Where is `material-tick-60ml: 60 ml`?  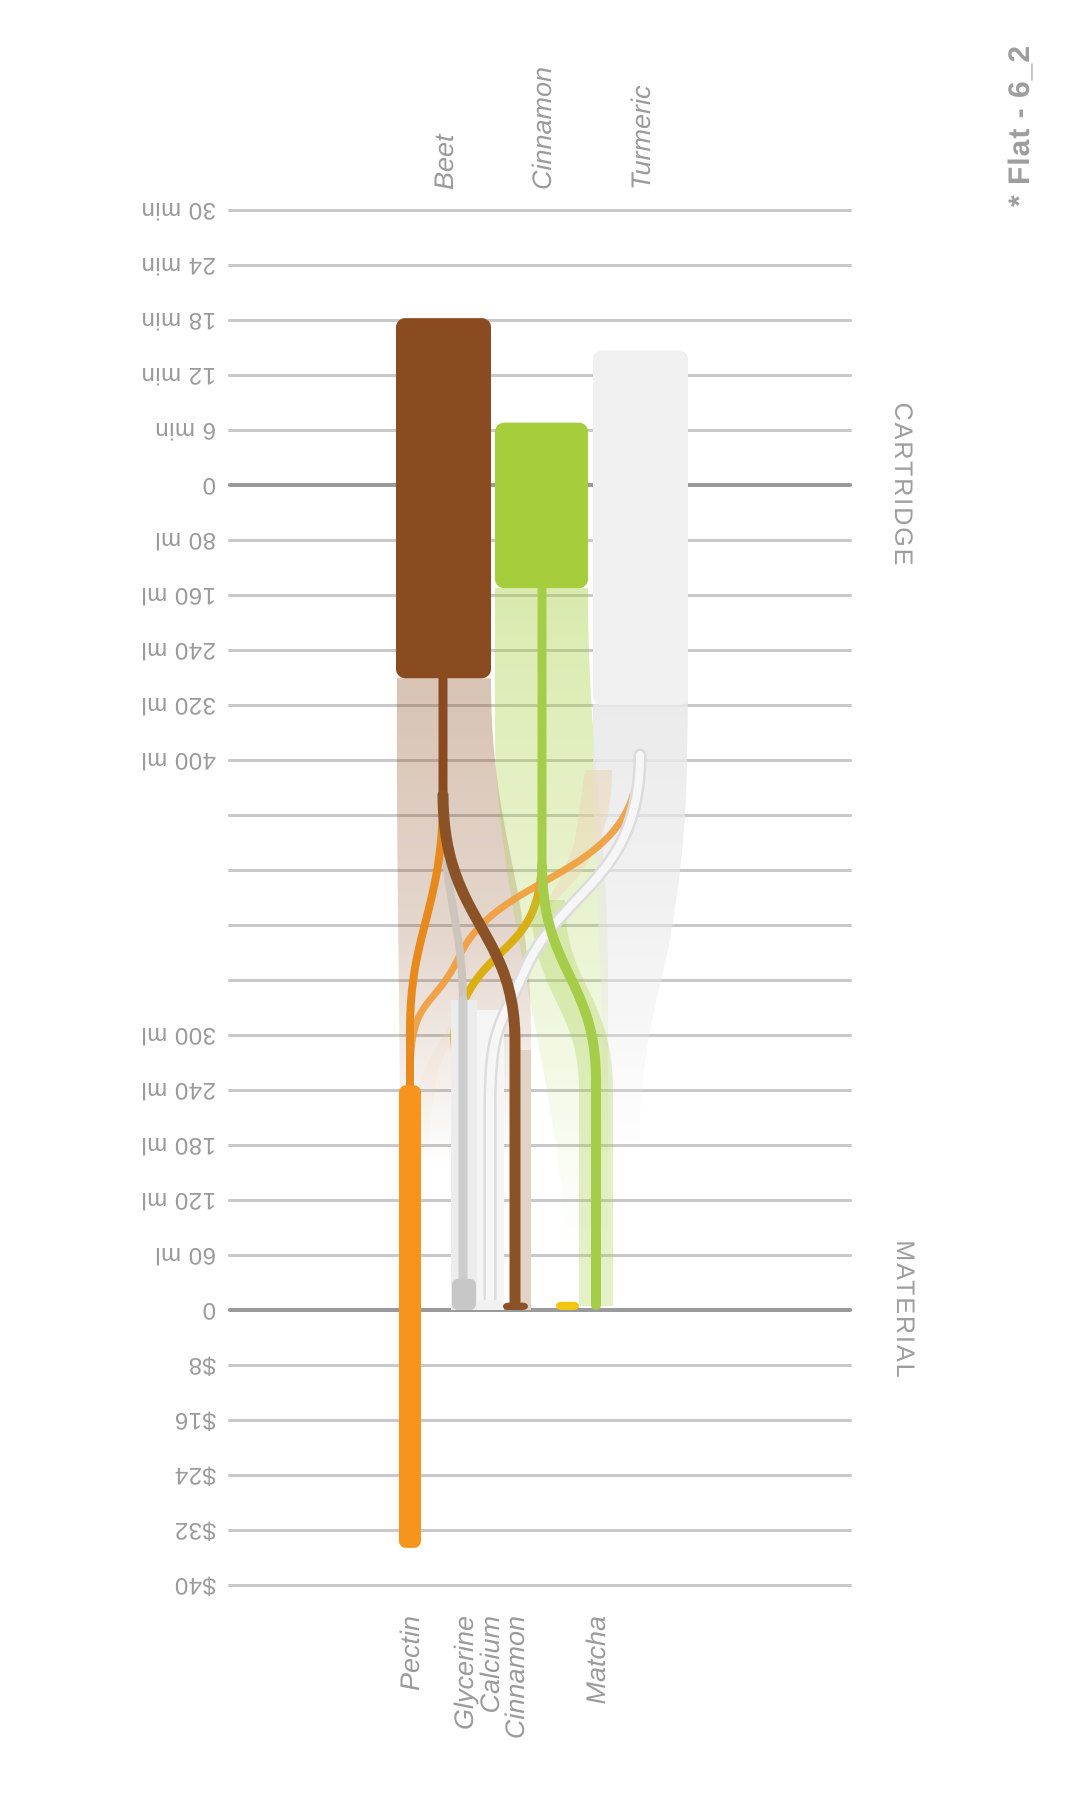
material-tick-60ml: 60 ml is located at coordinates (185, 1255).